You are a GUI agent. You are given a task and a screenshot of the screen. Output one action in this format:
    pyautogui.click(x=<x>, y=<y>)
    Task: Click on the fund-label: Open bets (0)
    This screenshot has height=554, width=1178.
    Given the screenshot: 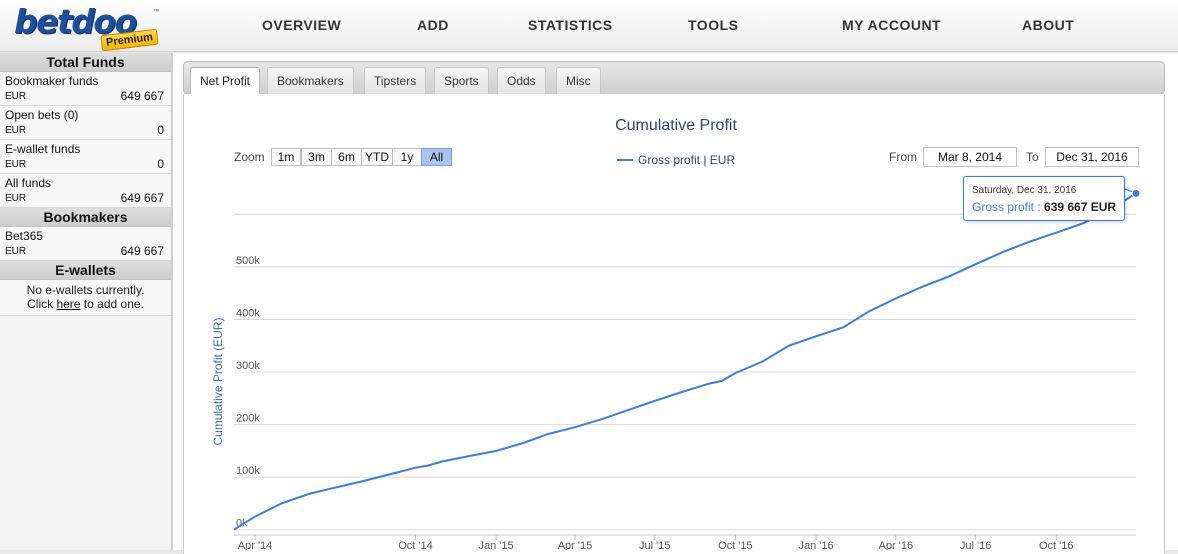 What is the action you would take?
    pyautogui.click(x=42, y=115)
    